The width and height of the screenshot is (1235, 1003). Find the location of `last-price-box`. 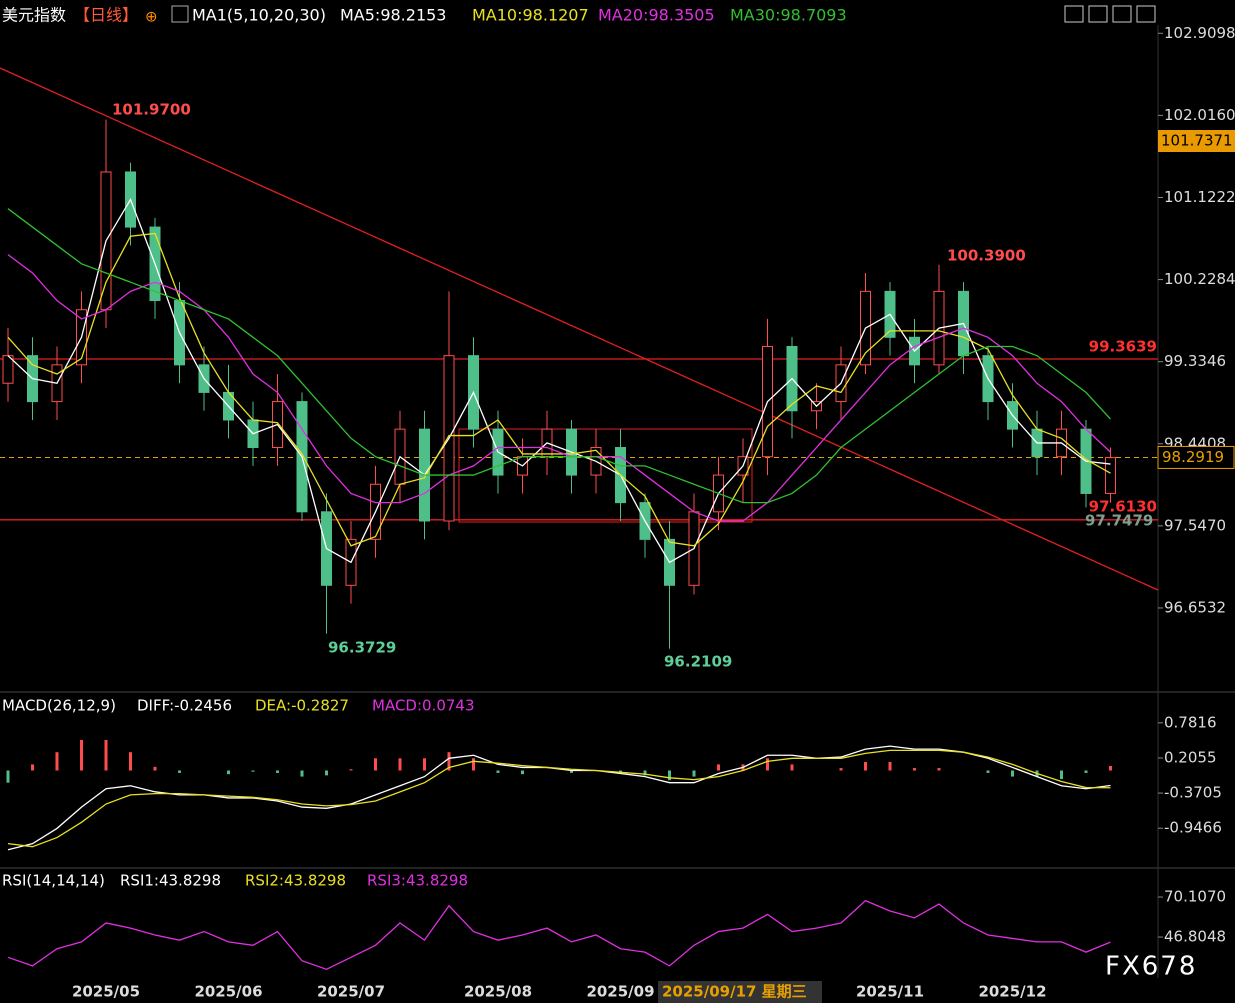

last-price-box is located at coordinates (1196, 457).